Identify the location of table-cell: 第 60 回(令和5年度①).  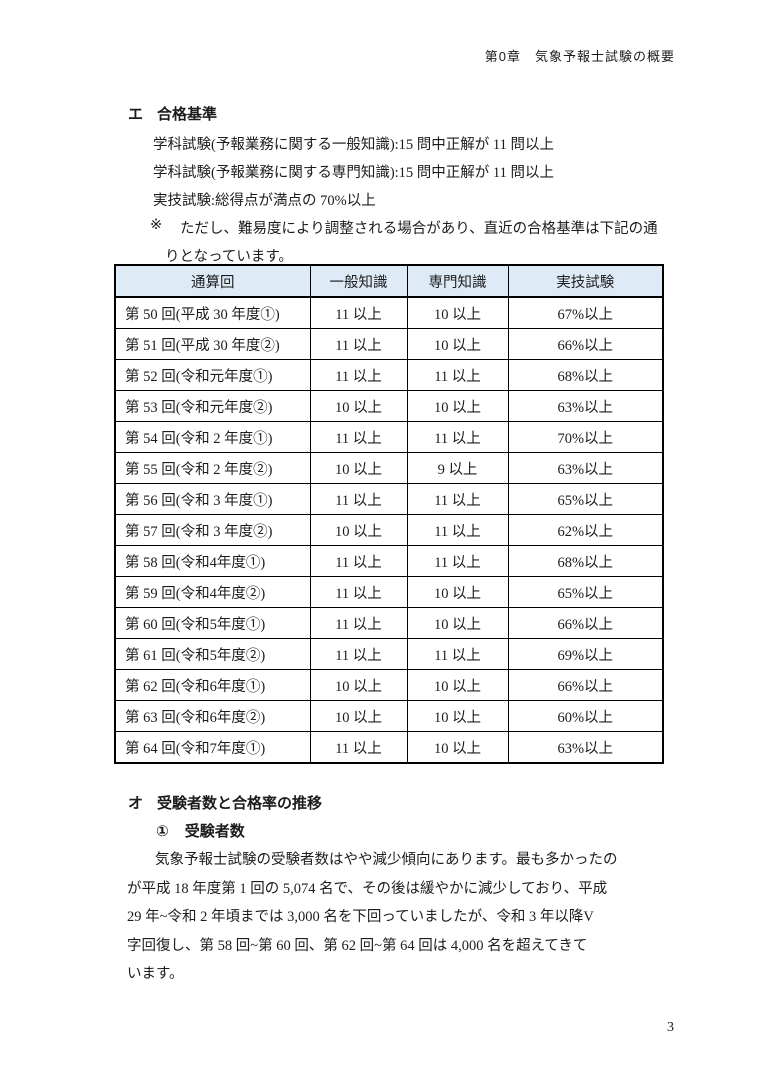
(212, 623).